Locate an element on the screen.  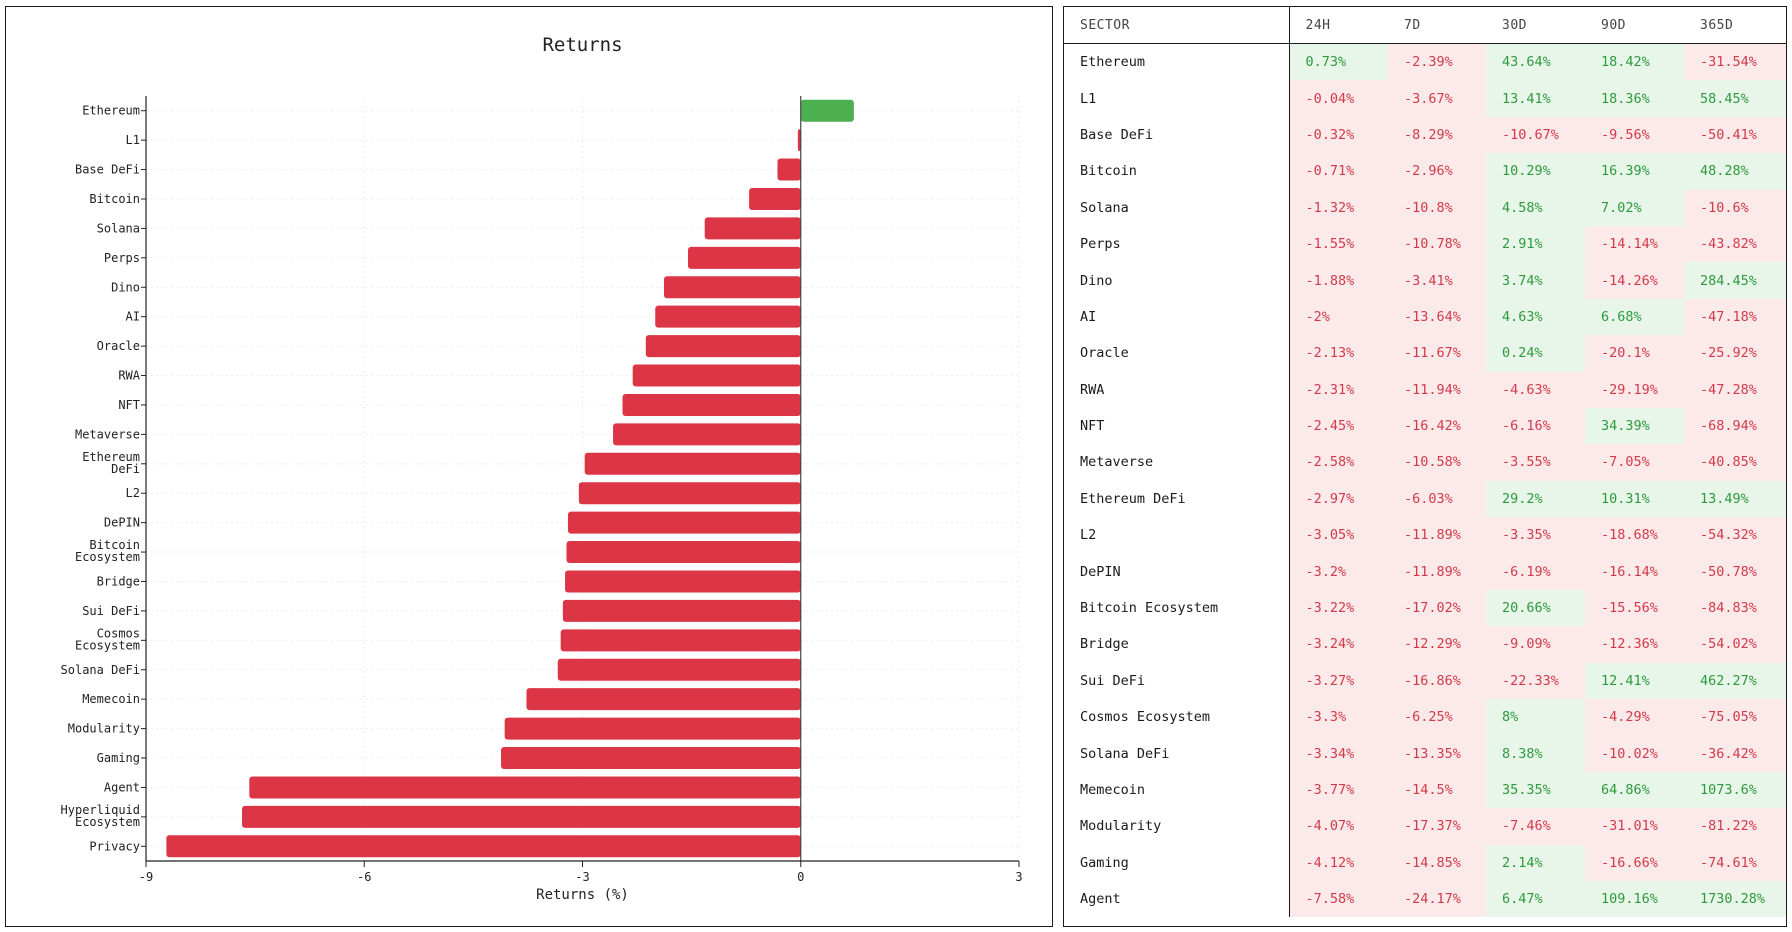
return-cell: -0.04% is located at coordinates (1338, 98).